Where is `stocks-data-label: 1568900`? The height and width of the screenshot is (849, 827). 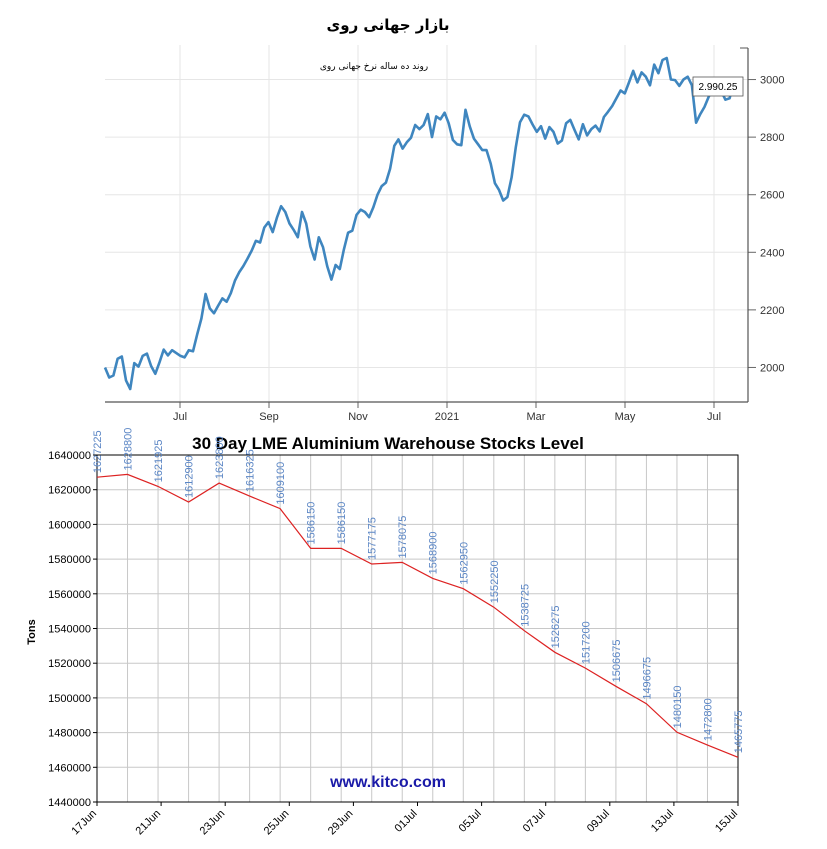 stocks-data-label: 1568900 is located at coordinates (434, 553).